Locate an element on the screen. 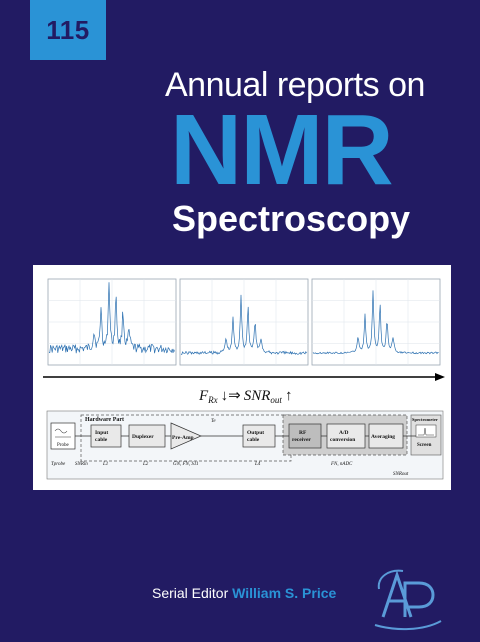  snr-relation: FRx ↓⇒ SNRout ↑ is located at coordinates (245, 396).